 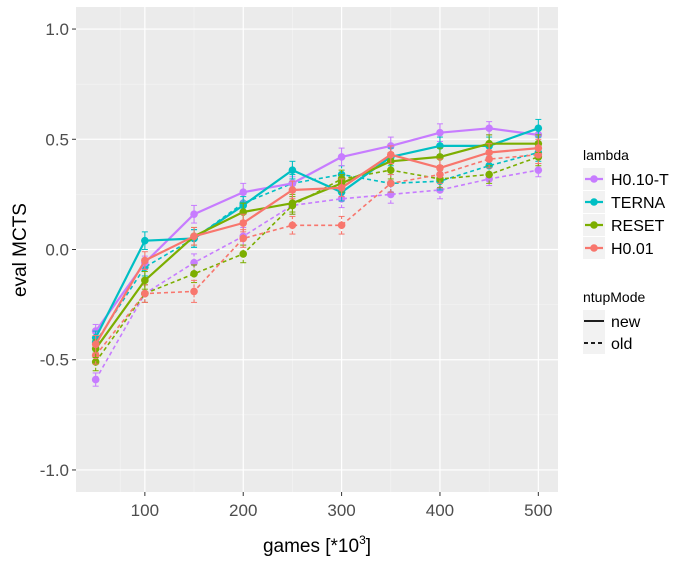 I want to click on x-axis-title: games [*103], so click(x=317, y=545).